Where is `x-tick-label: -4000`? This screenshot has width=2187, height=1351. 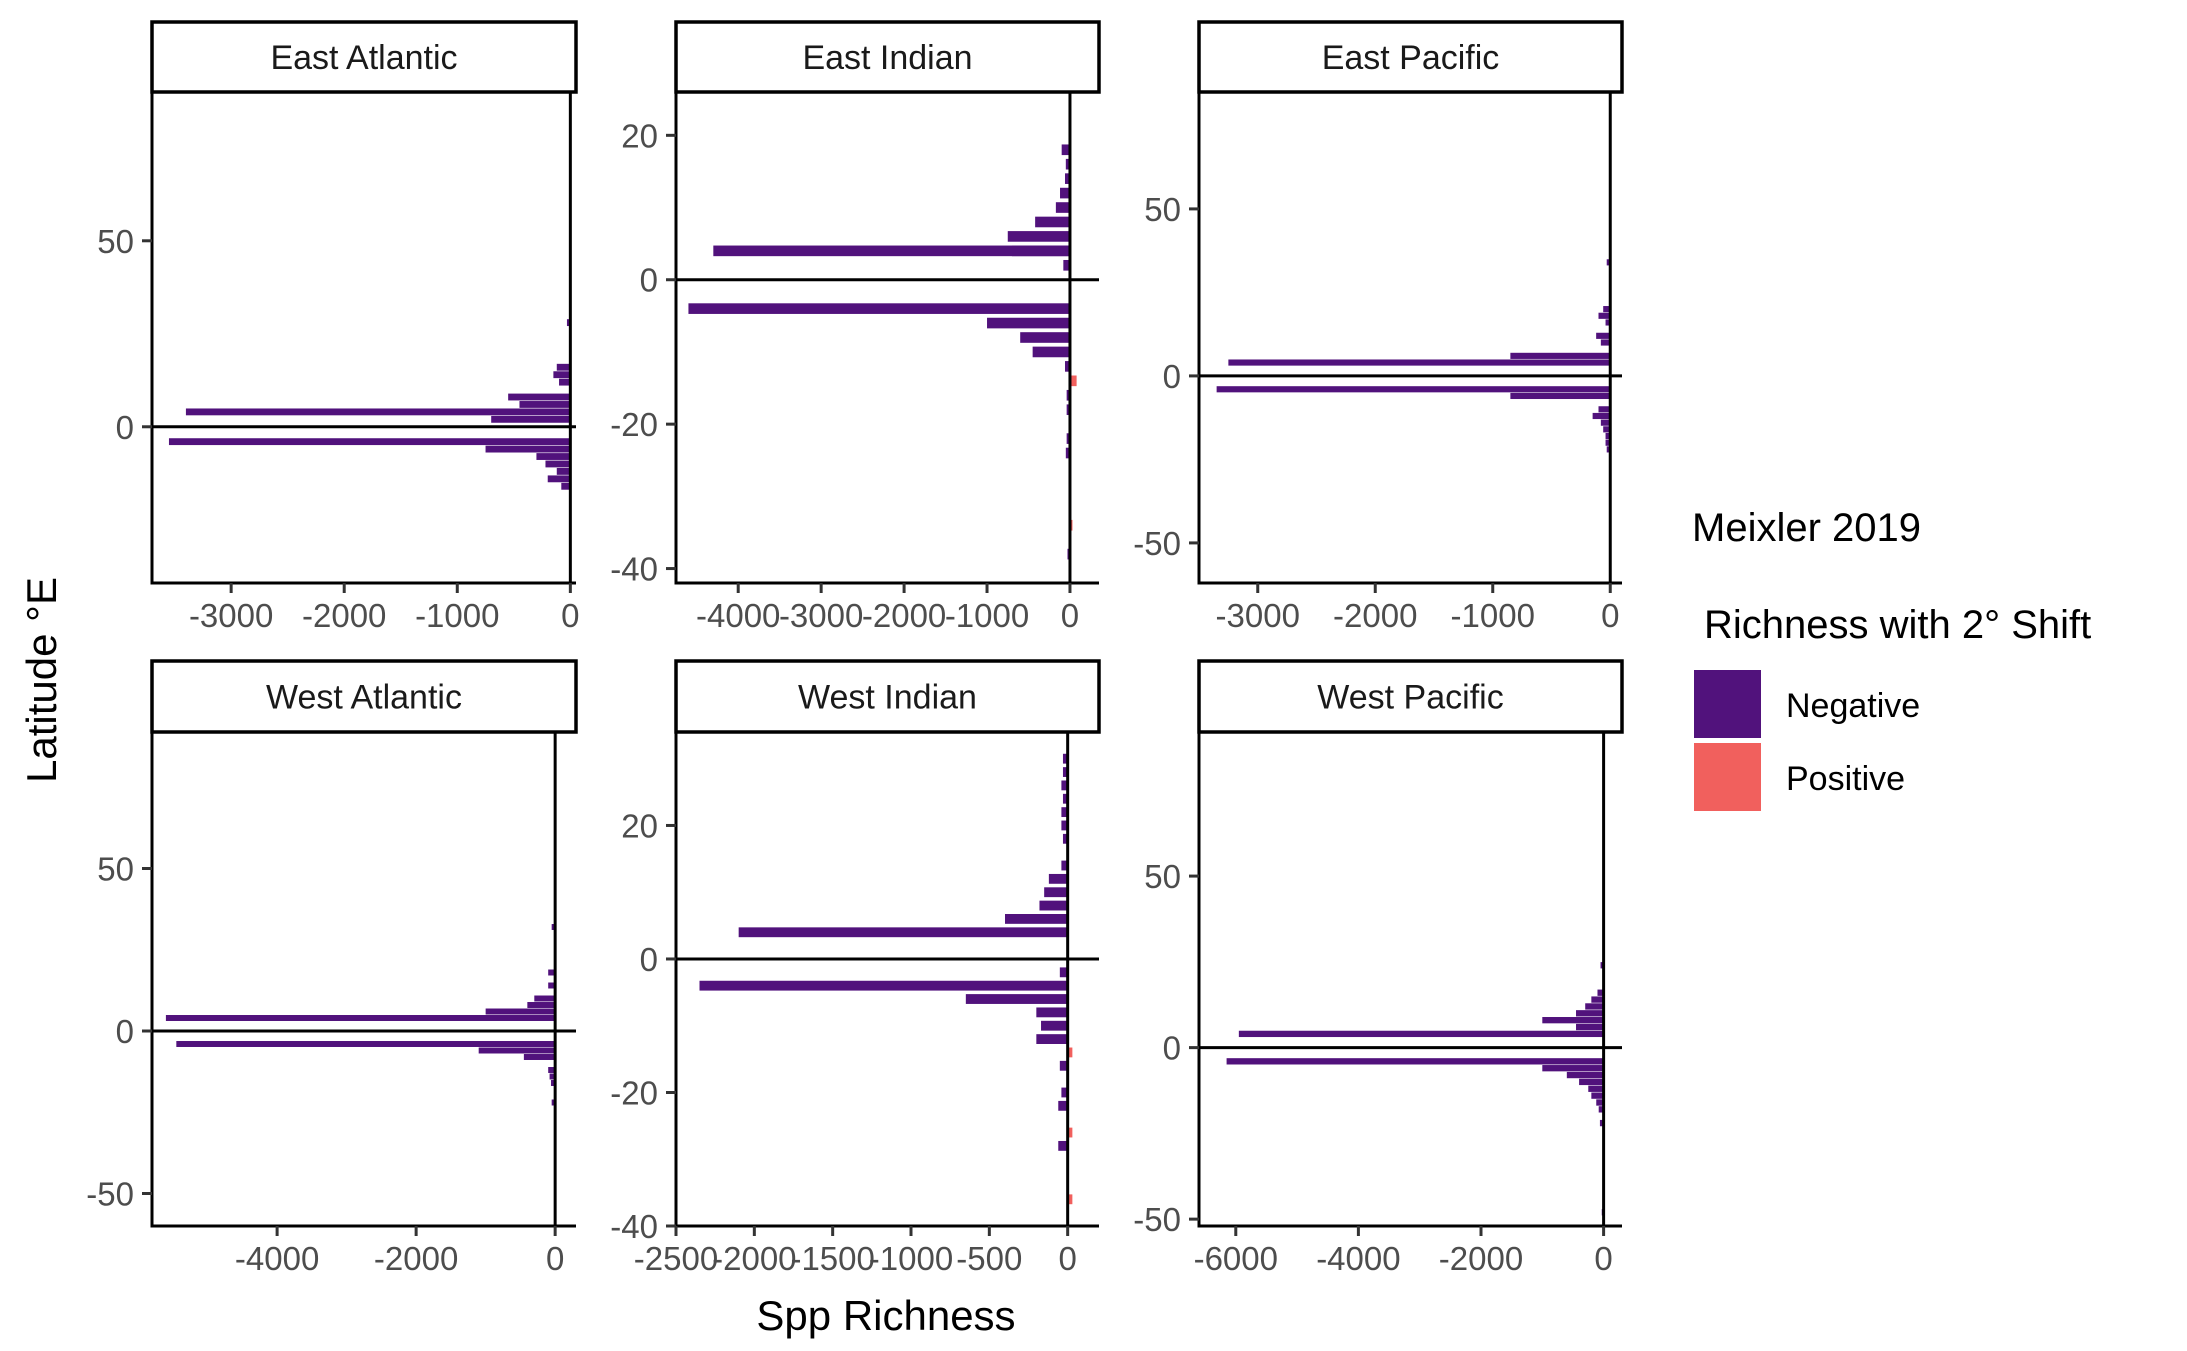 x-tick-label: -4000 is located at coordinates (1358, 1258).